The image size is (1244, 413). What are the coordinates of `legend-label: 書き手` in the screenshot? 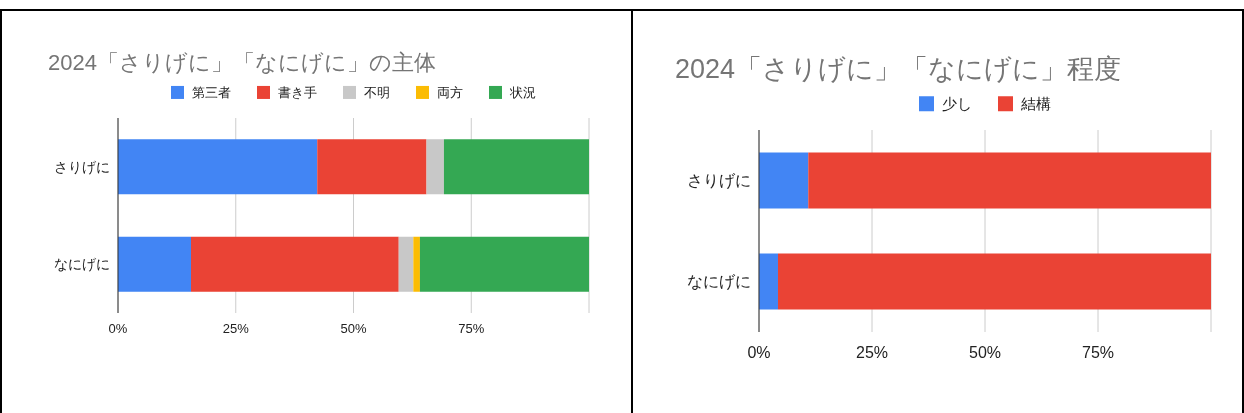 It's located at (297, 92).